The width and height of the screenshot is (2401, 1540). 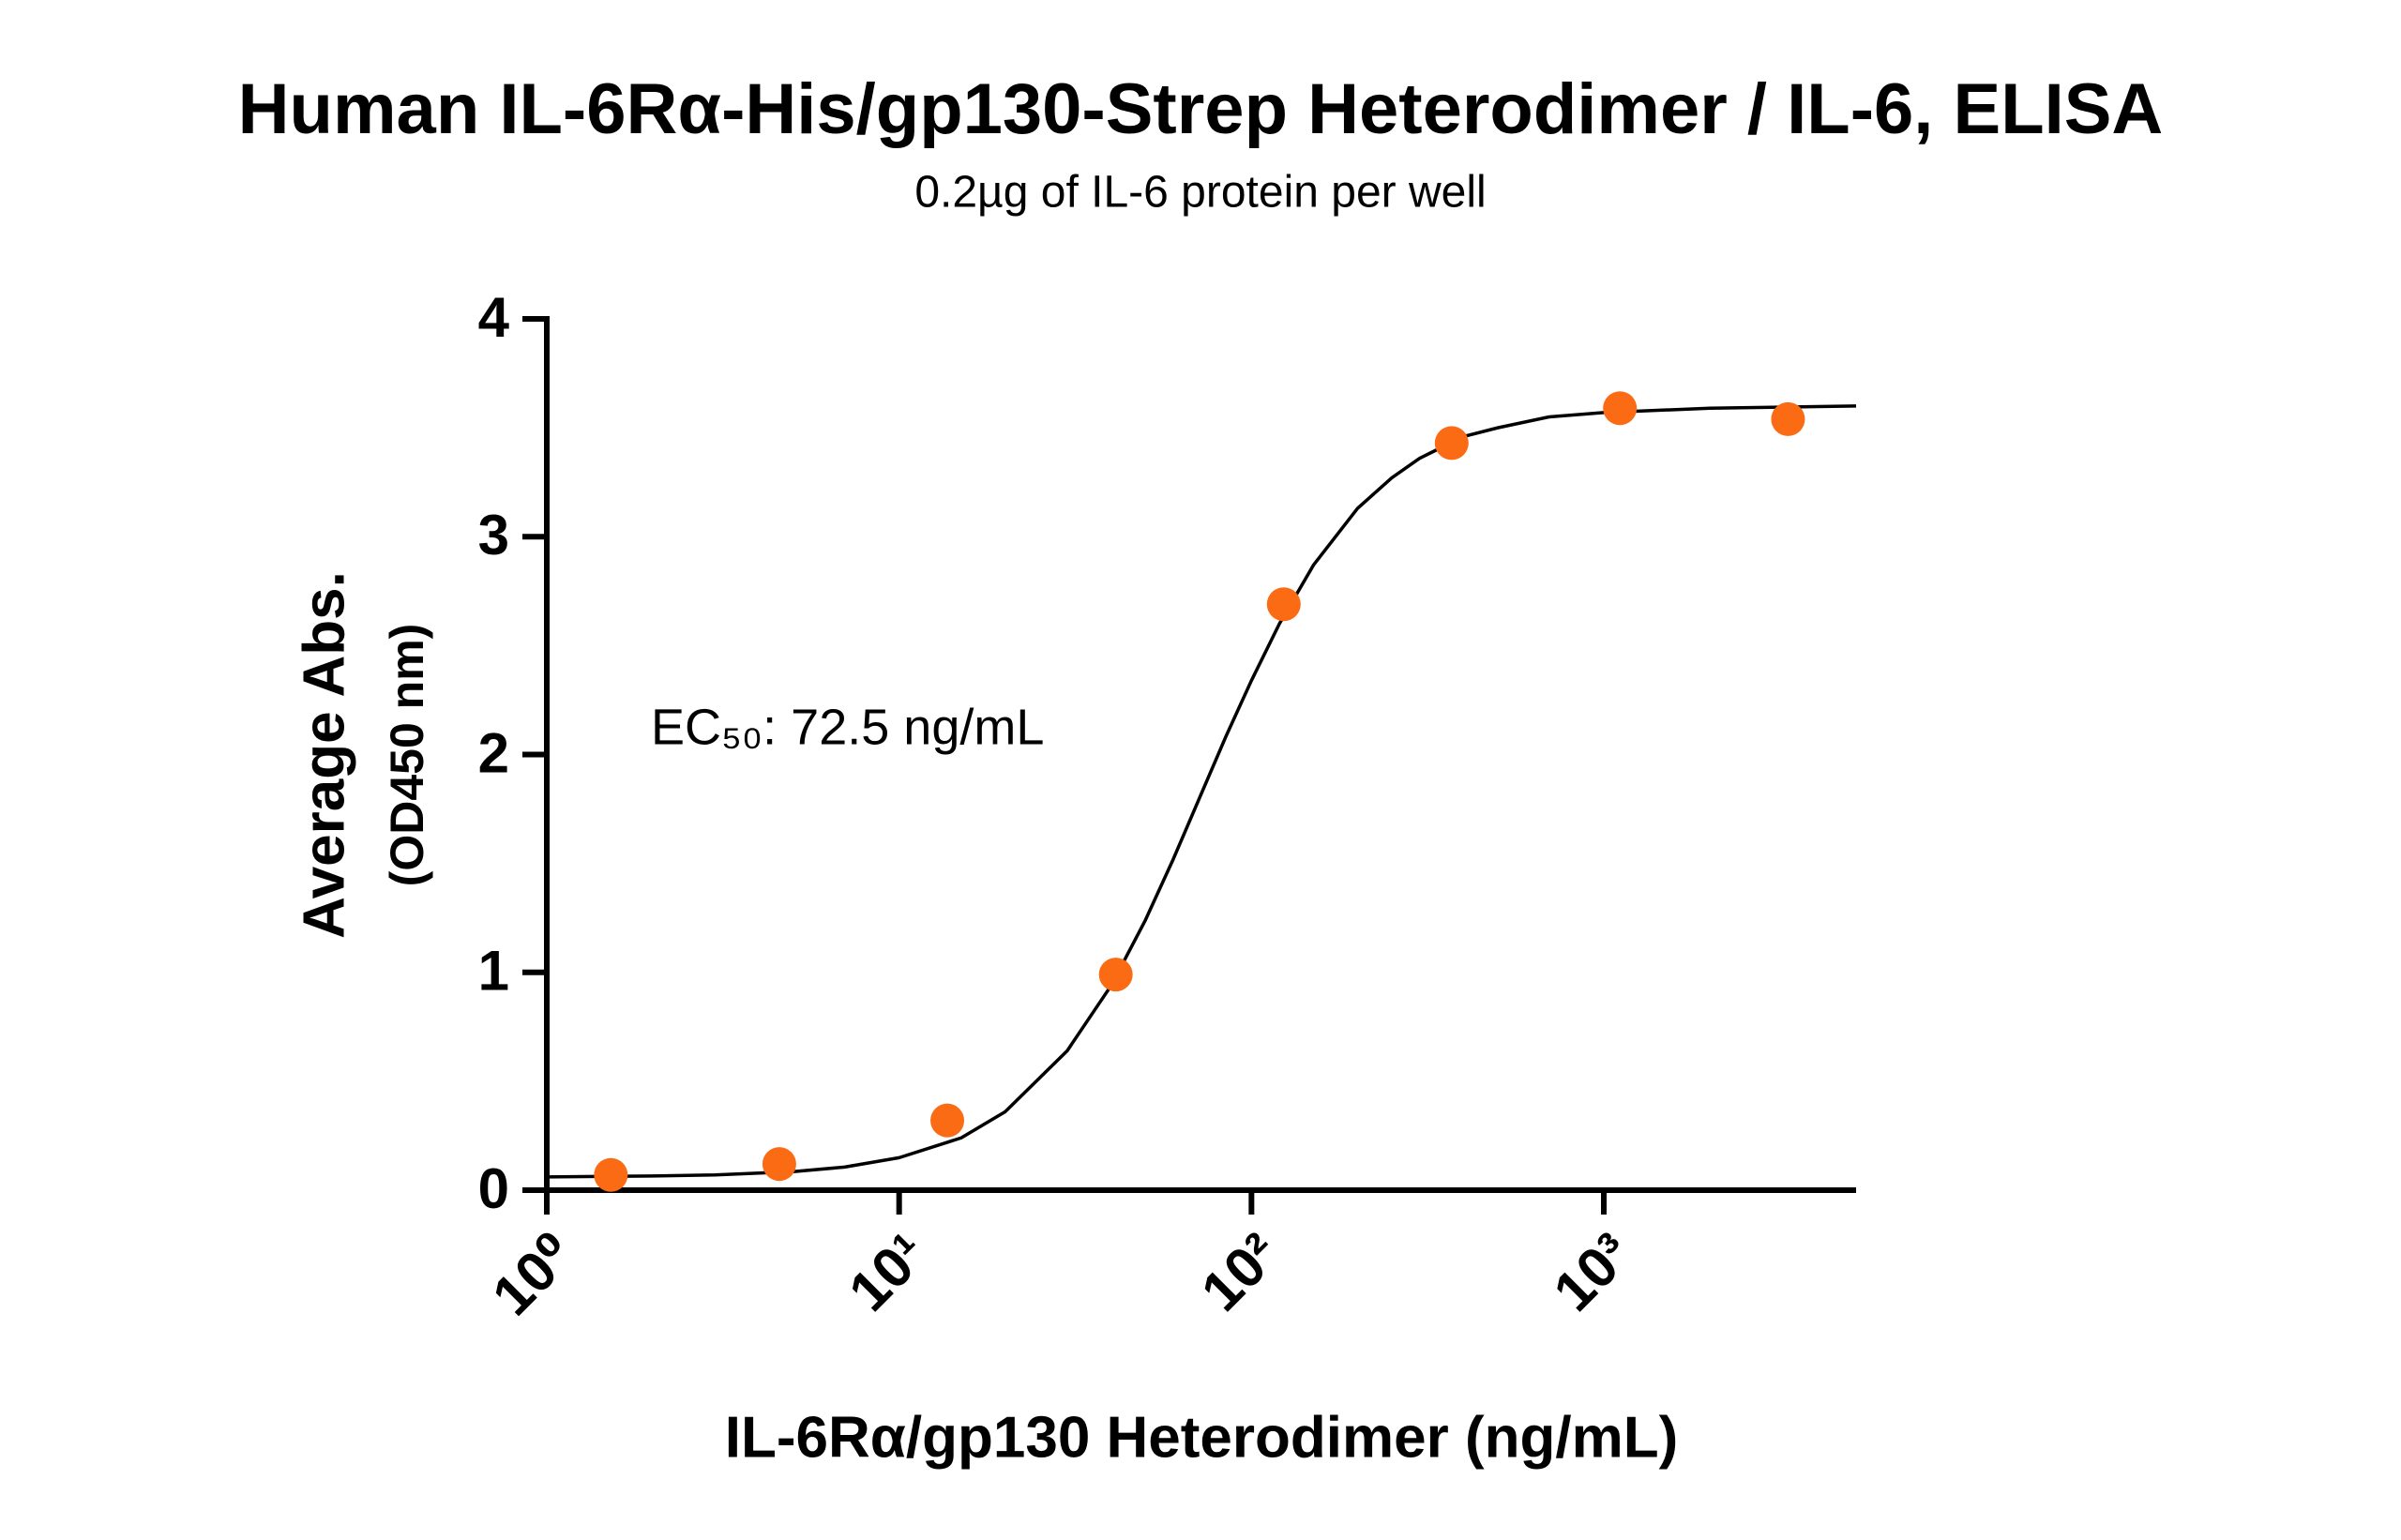 What do you see at coordinates (1200, 193) in the screenshot?
I see `chart-subtitle: 0.2µg of IL-6 protein per well` at bounding box center [1200, 193].